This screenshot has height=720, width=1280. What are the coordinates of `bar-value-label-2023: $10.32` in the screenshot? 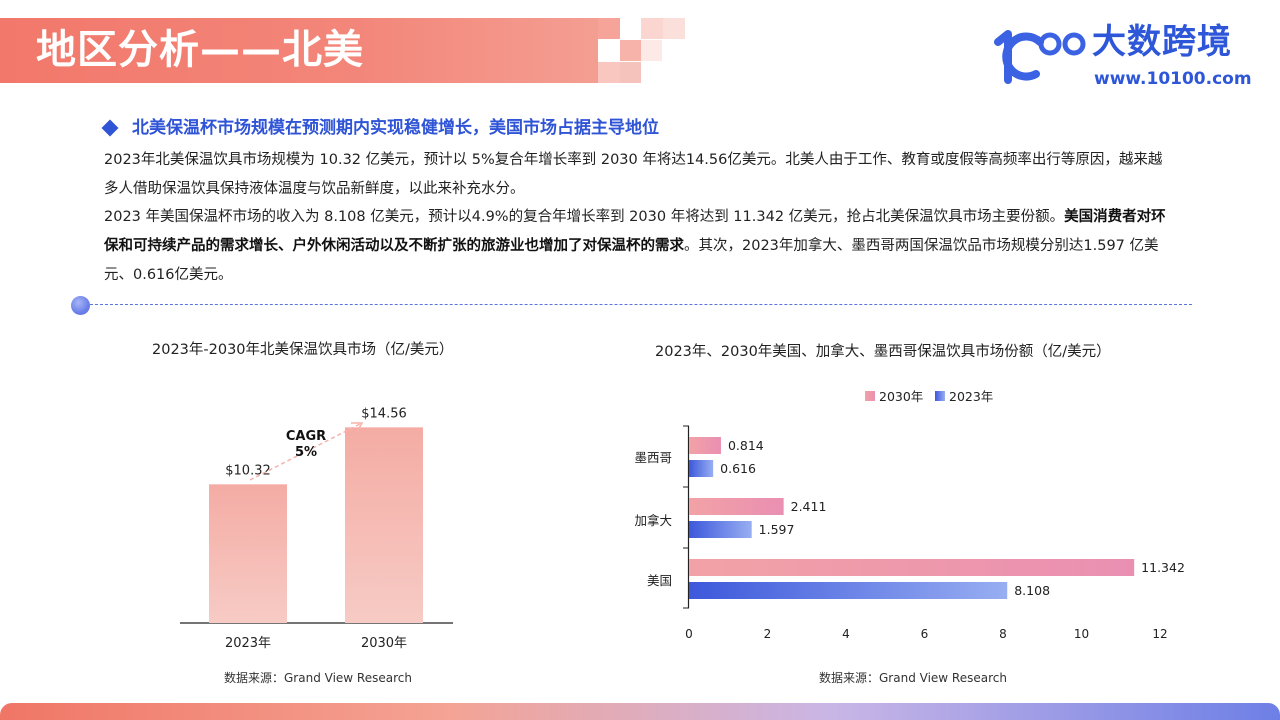 It's located at (248, 470).